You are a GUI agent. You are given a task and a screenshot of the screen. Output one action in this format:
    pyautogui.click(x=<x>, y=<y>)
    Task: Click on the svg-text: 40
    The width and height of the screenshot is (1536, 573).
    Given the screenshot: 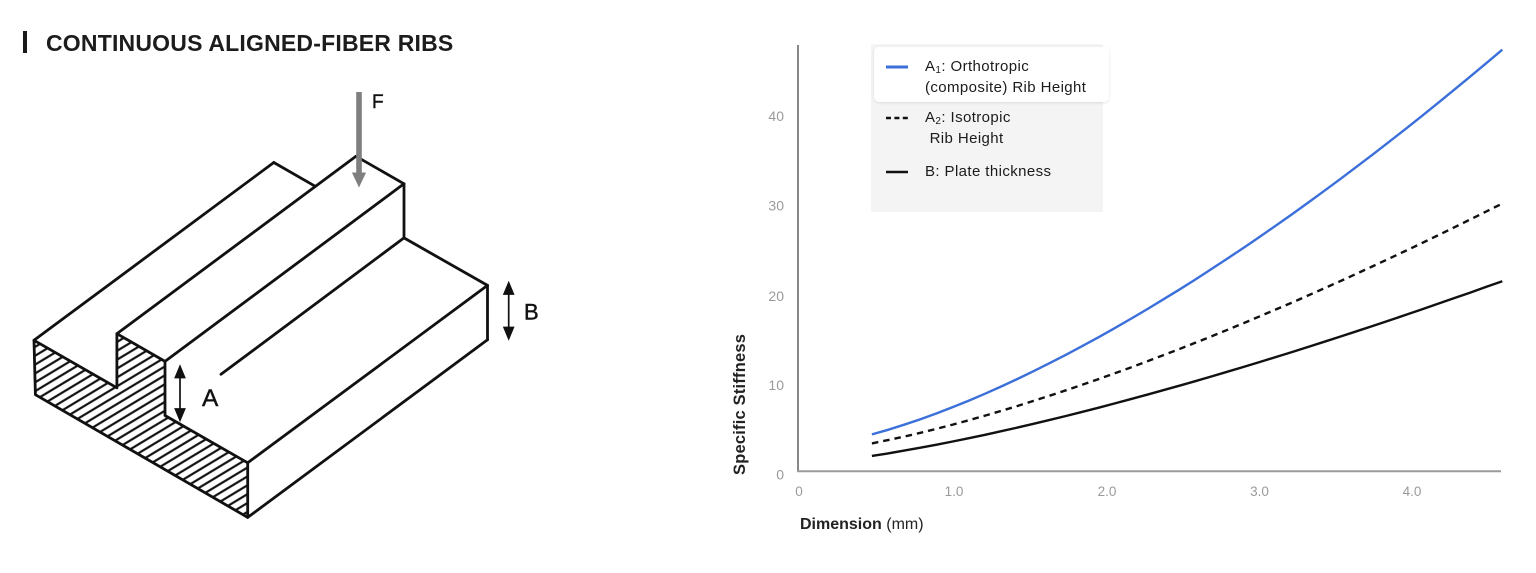 What is the action you would take?
    pyautogui.click(x=776, y=116)
    